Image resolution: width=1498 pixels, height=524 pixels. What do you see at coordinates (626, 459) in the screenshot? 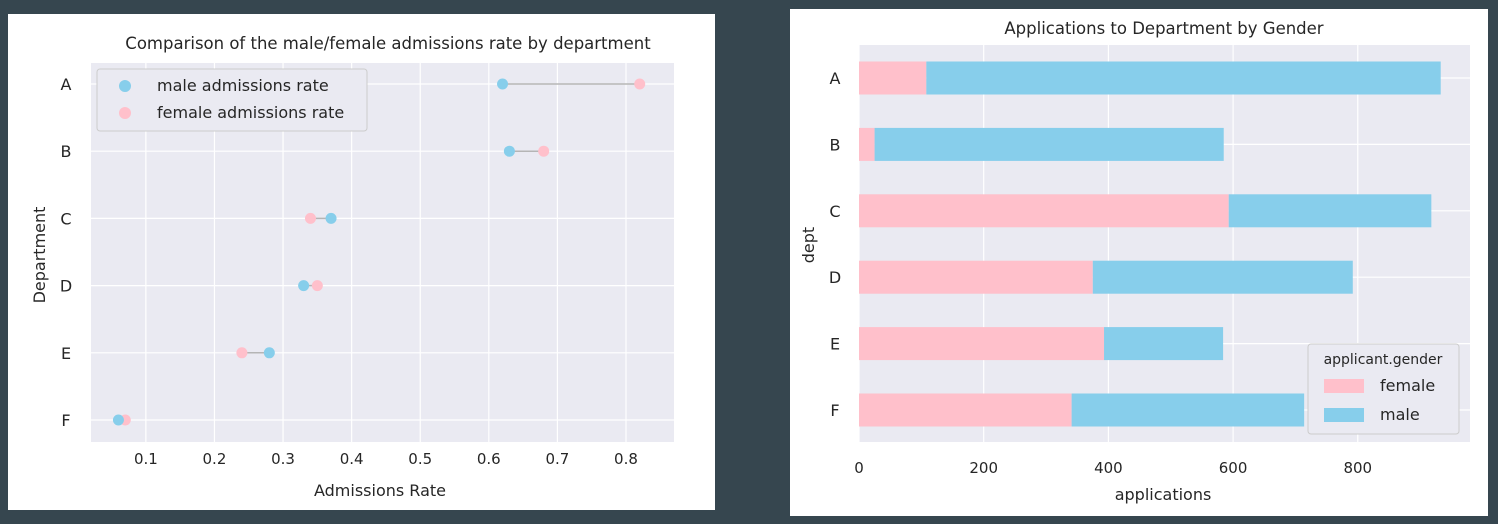
I see `left-x-tick-label: 0.8` at bounding box center [626, 459].